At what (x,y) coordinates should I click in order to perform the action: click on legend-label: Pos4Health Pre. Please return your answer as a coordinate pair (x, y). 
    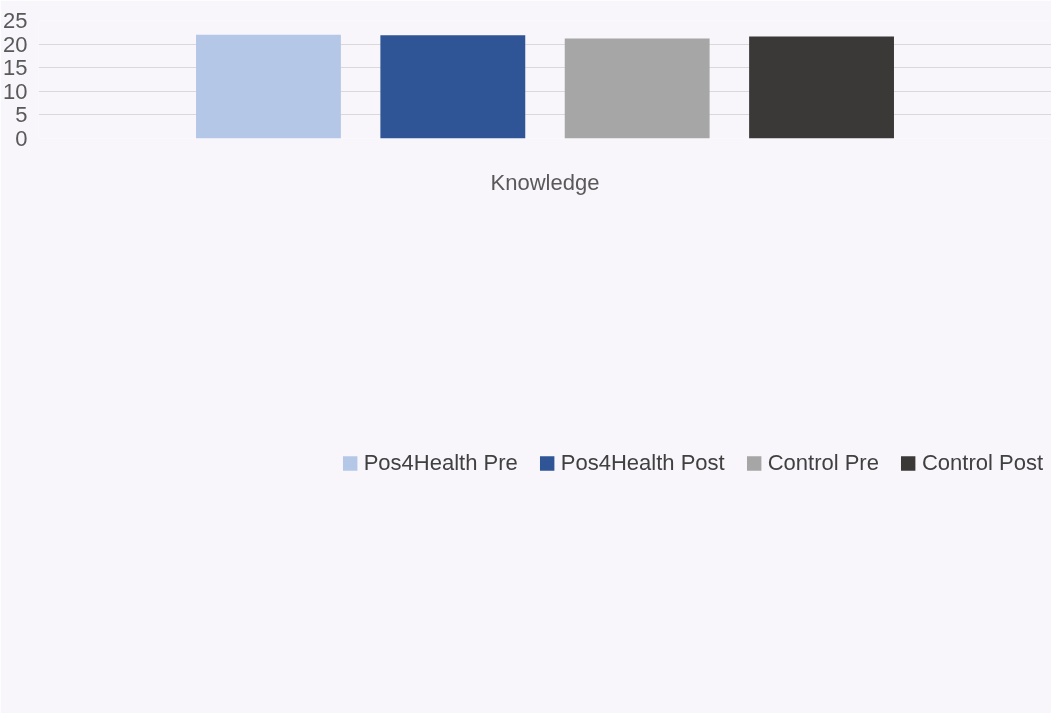
    Looking at the image, I should click on (440, 463).